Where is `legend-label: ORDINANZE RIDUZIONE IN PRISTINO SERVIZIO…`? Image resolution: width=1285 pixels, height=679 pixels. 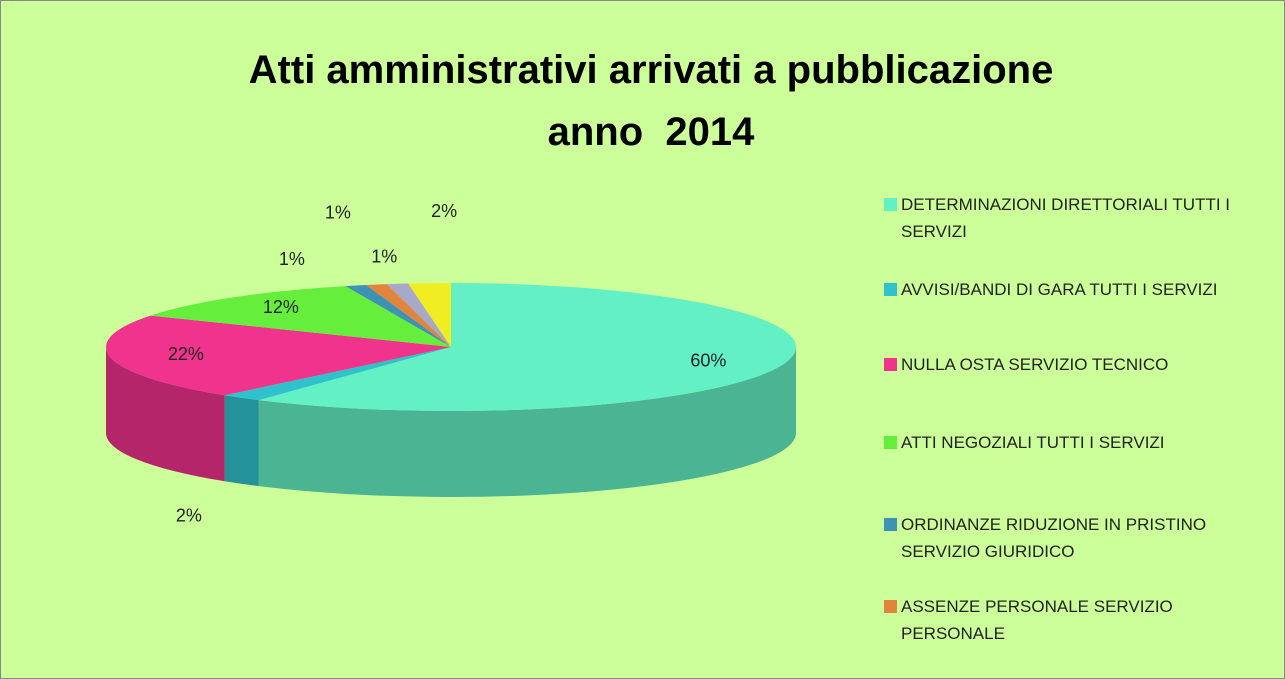 legend-label: ORDINANZE RIDUZIONE IN PRISTINO SERVIZIO… is located at coordinates (1054, 538).